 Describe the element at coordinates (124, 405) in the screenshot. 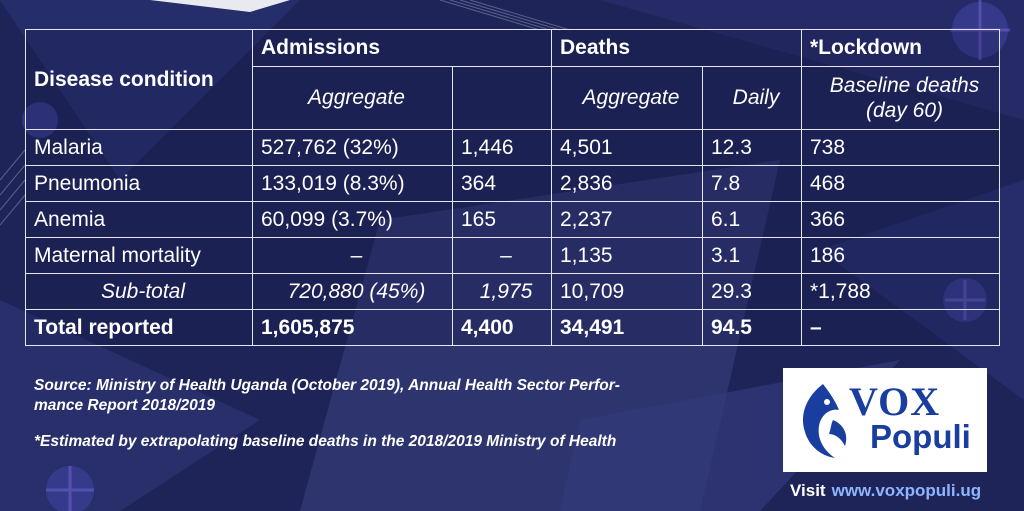

I see `source-note-line2: mance Report 2018/2019` at that location.